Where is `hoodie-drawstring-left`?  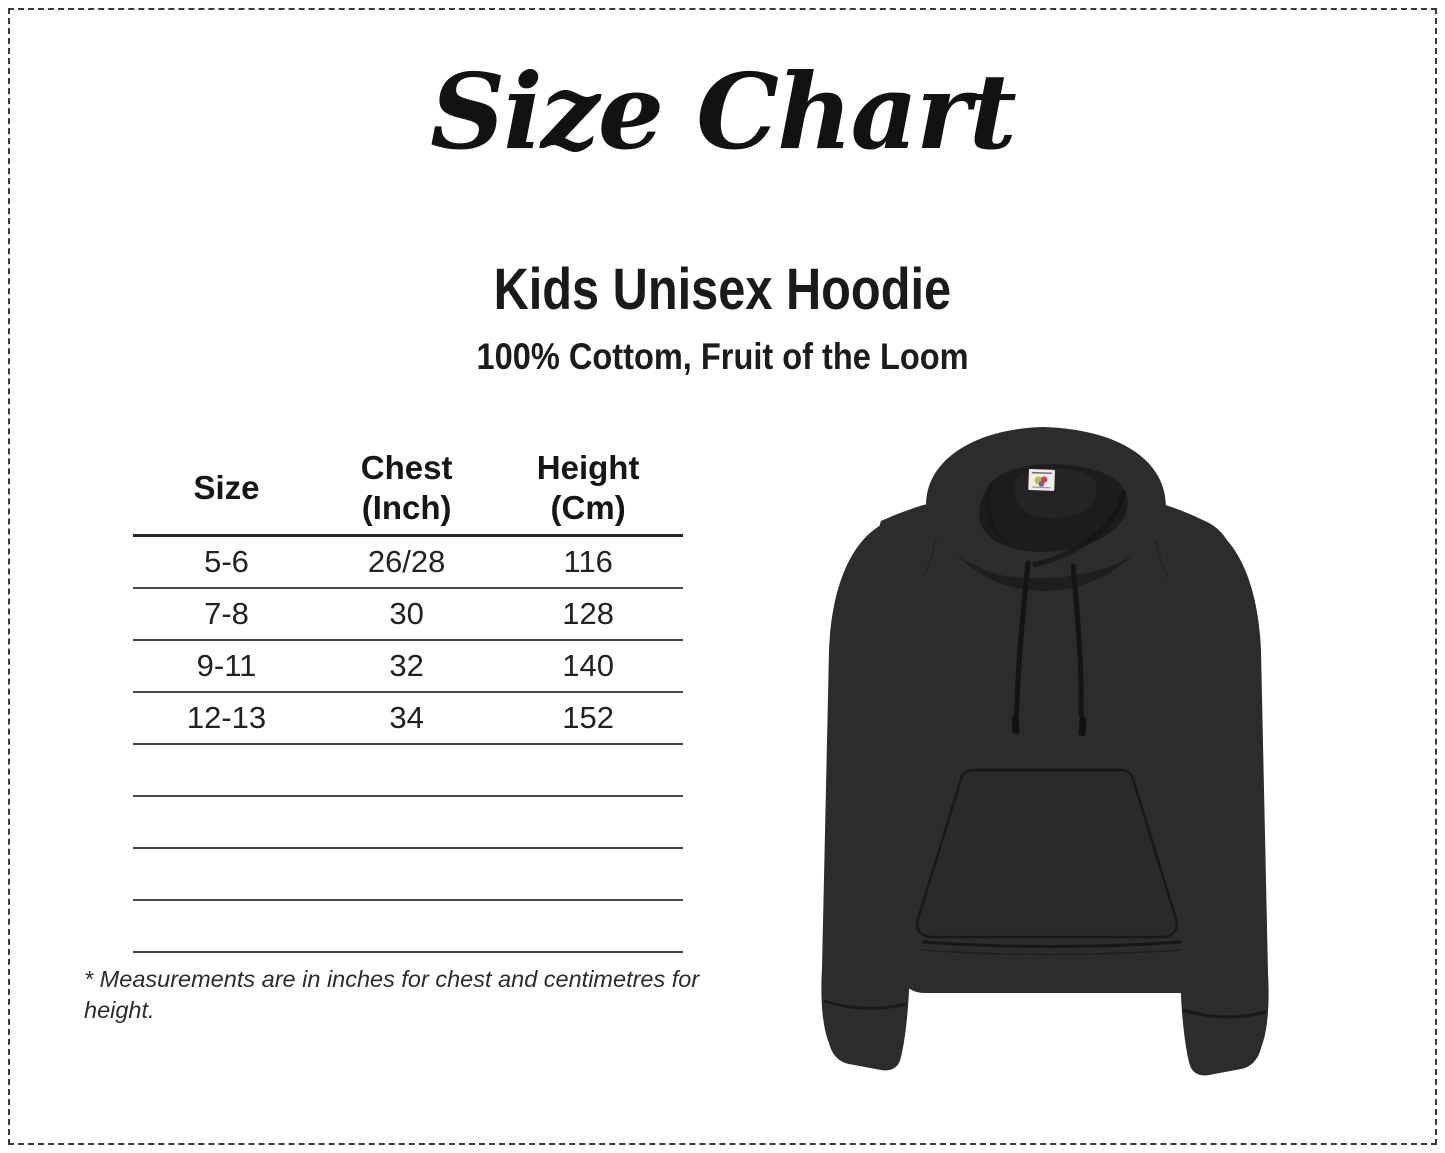 hoodie-drawstring-left is located at coordinates (1022, 641).